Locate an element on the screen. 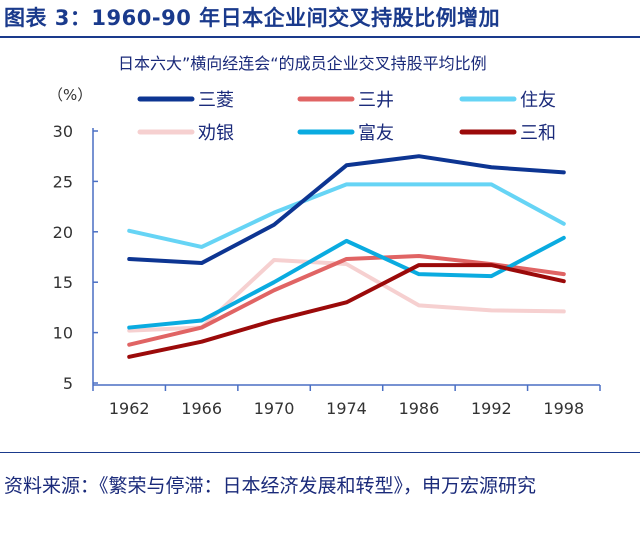 Image resolution: width=640 pixels, height=538 pixels. legend-label: 住友 is located at coordinates (538, 100).